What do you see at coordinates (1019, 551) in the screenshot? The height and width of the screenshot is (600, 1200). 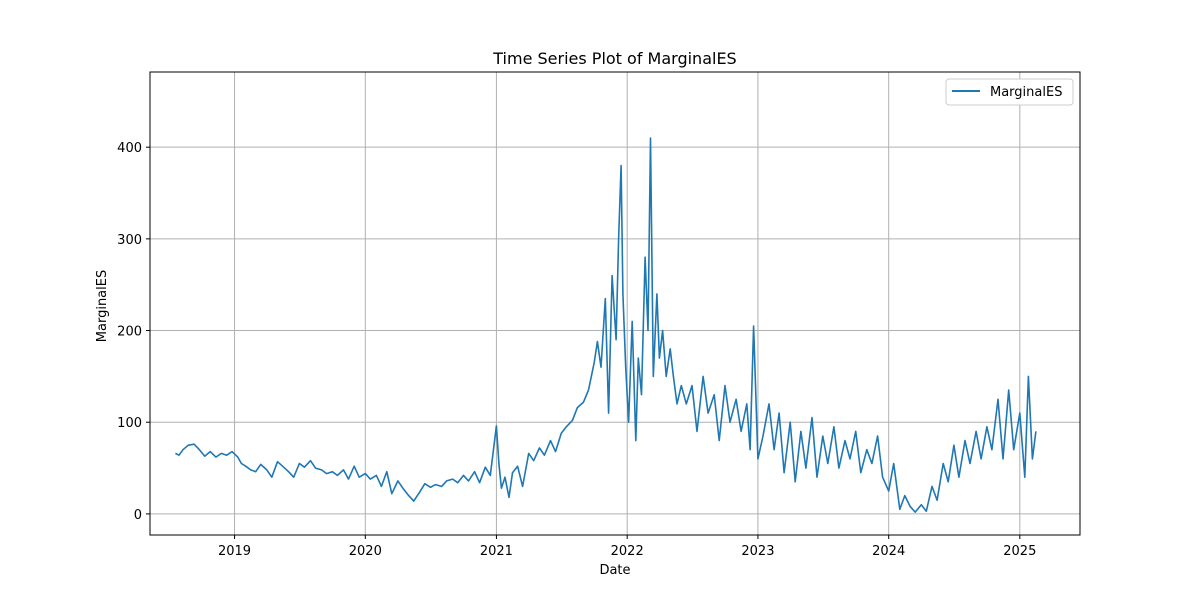 I see `x-tick-label: 2025` at bounding box center [1019, 551].